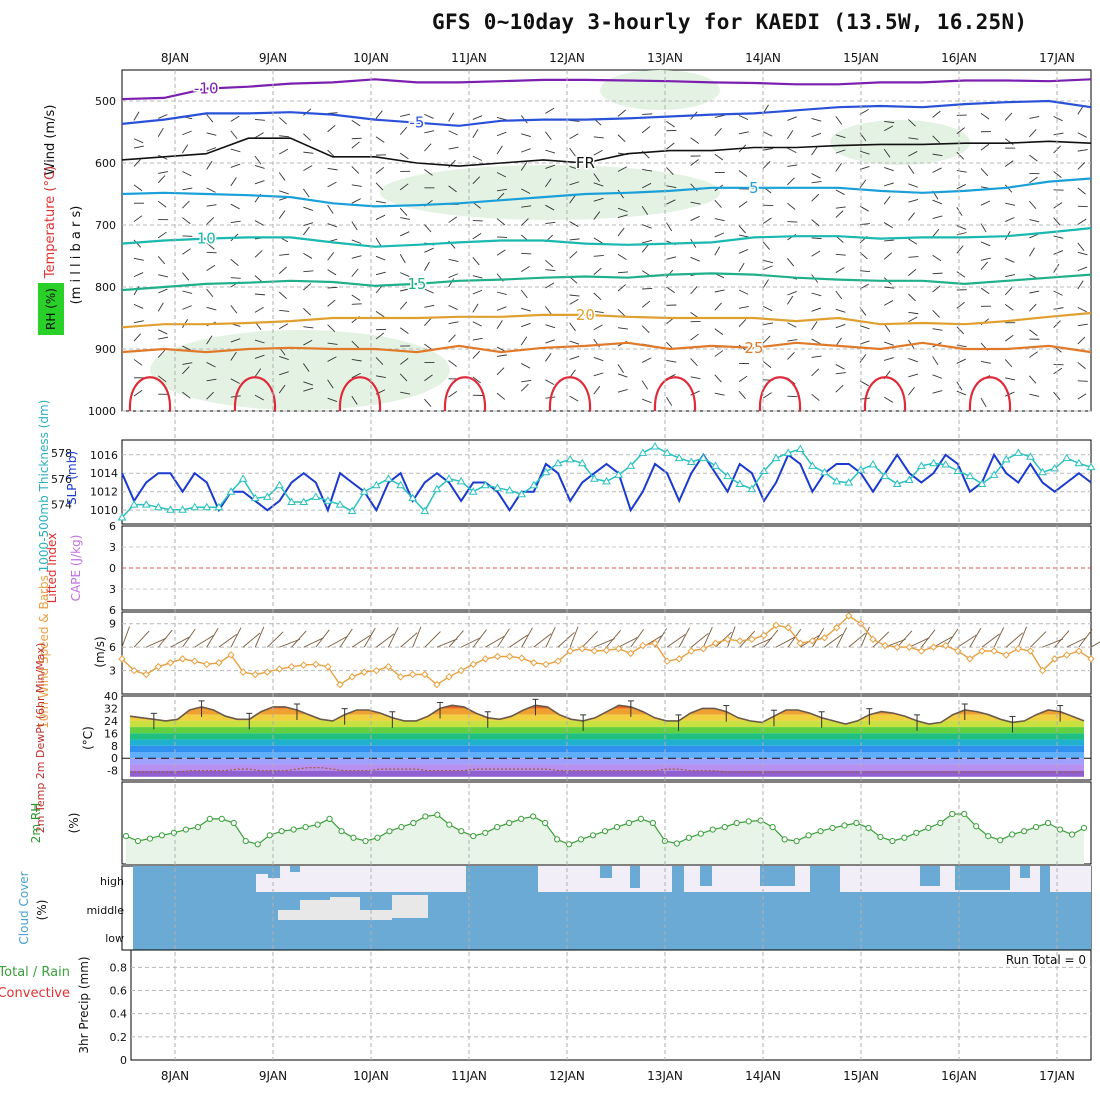  Describe the element at coordinates (105, 101) in the screenshot. I see `pressure-tick-label: 500` at that location.